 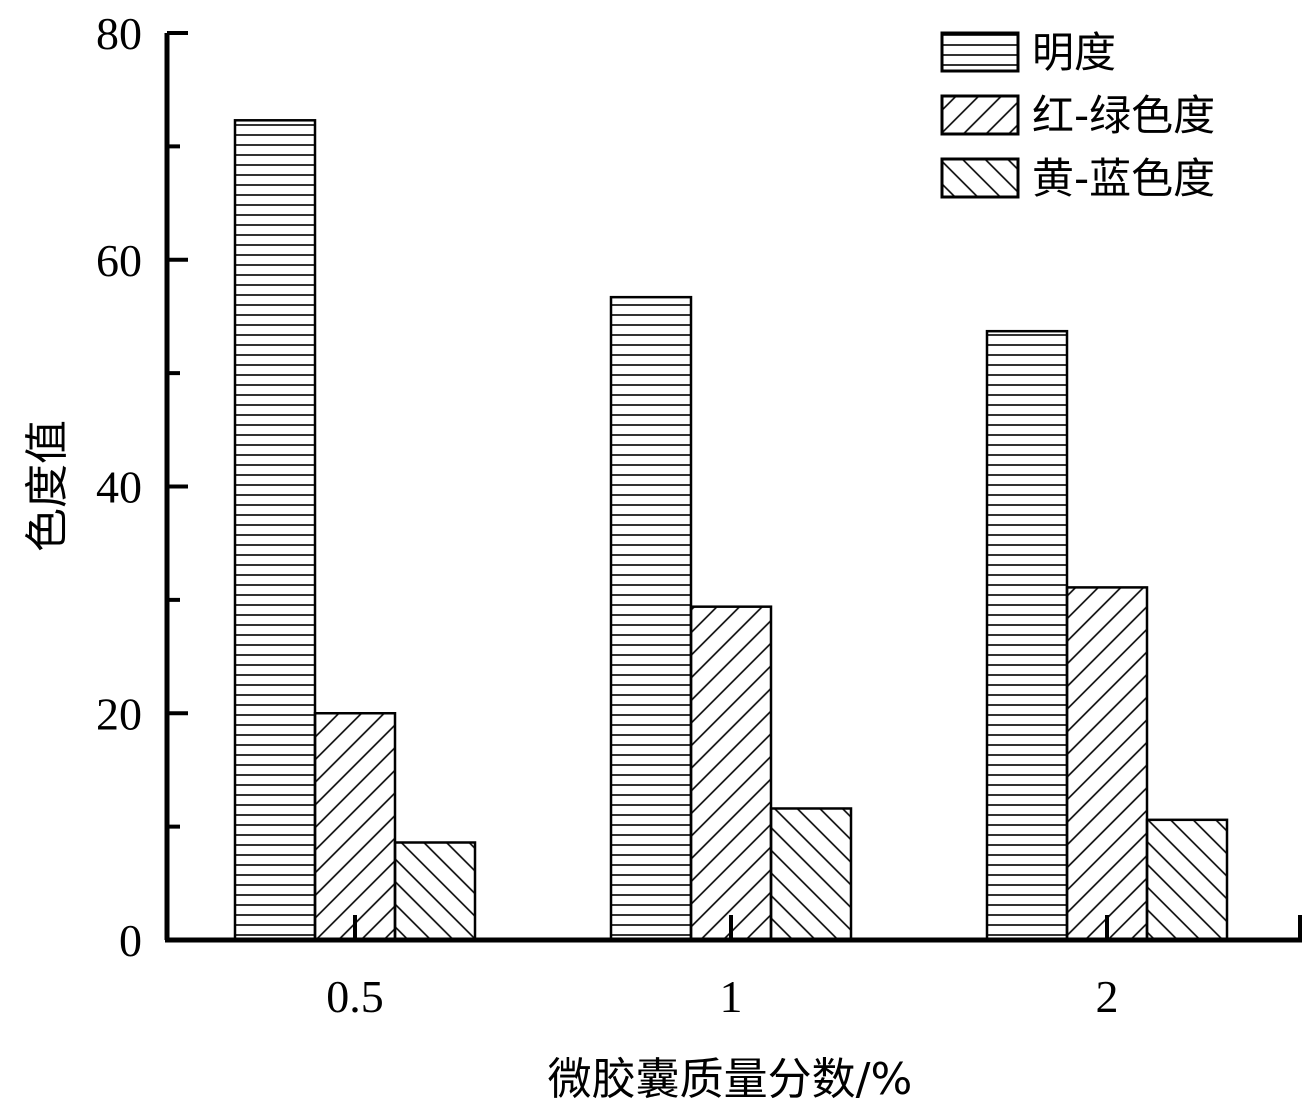 I want to click on legend-label-1: 明度, so click(x=1074, y=52).